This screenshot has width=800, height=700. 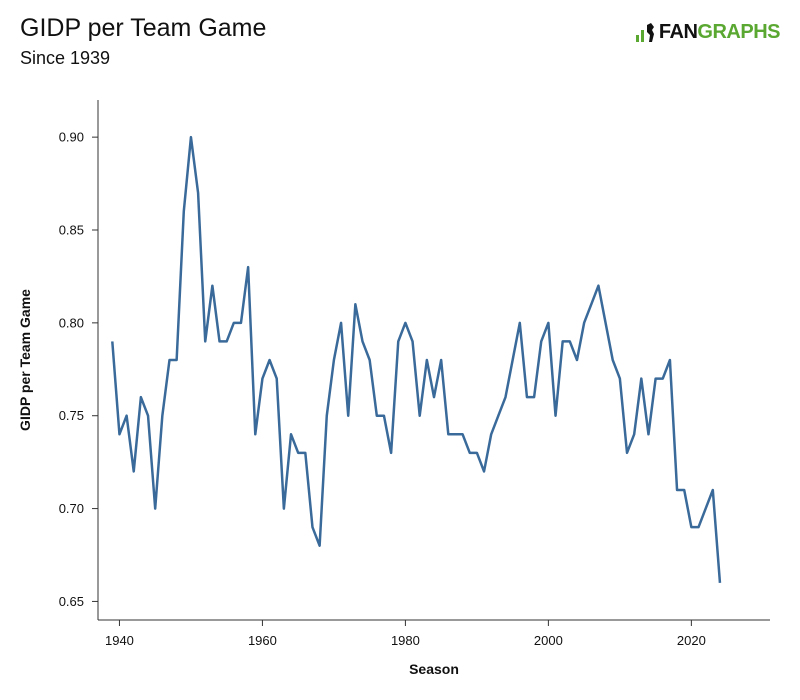 What do you see at coordinates (71, 508) in the screenshot?
I see `y-tick-label: 0.70` at bounding box center [71, 508].